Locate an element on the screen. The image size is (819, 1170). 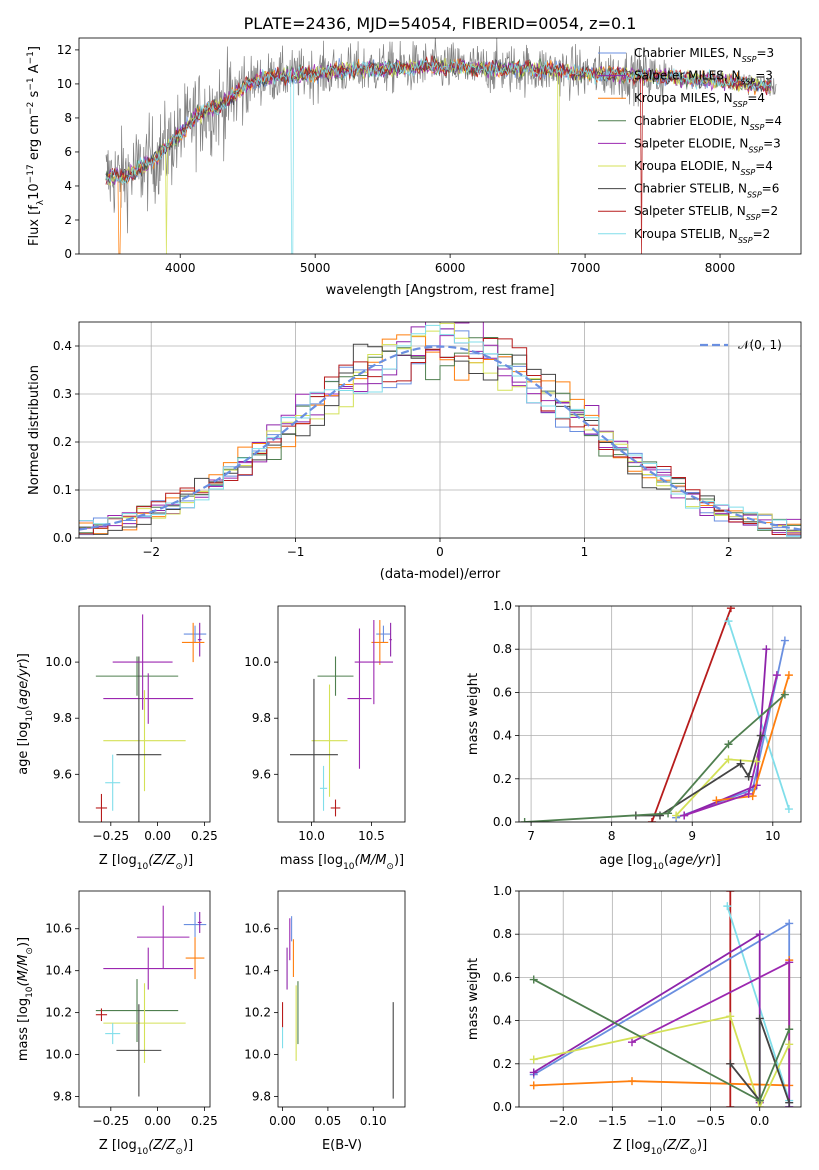
residuals-xlabel: (data-model)/error is located at coordinates (440, 574).